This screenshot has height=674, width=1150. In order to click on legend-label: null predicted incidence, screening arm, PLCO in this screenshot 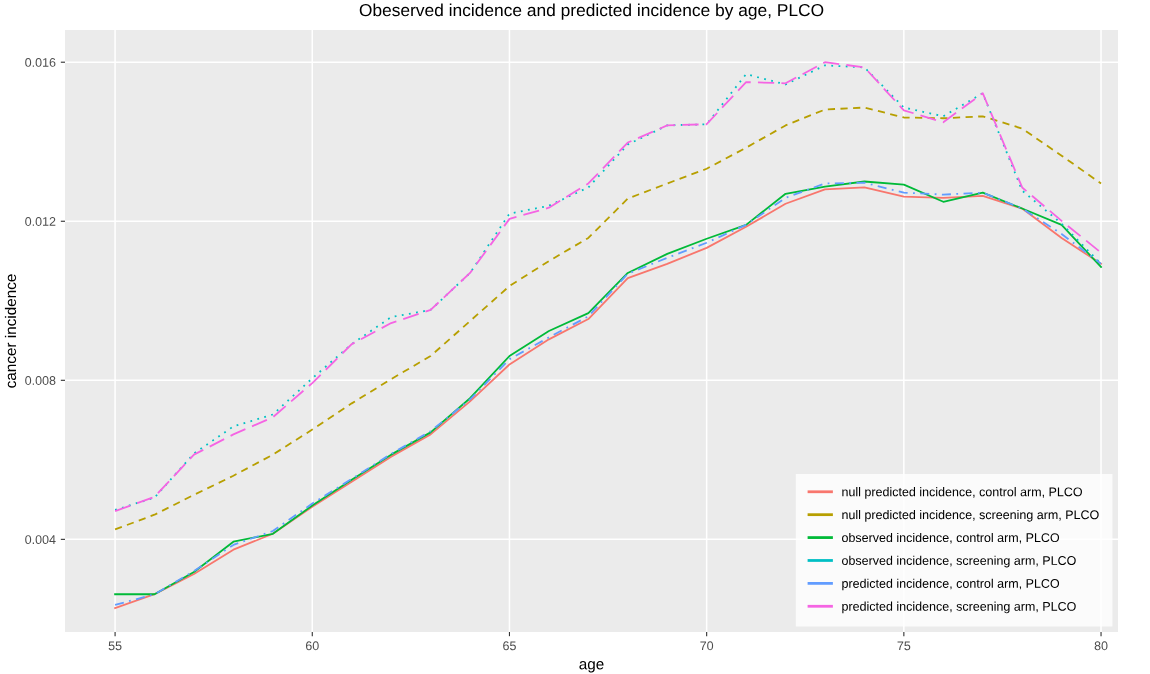, I will do `click(970, 515)`.